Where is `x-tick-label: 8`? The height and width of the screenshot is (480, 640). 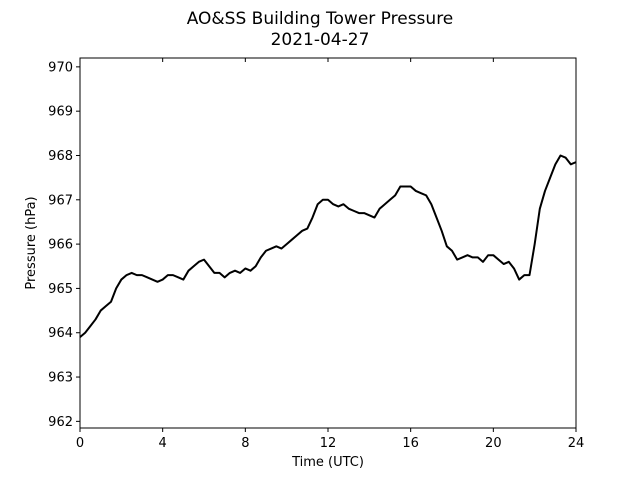
x-tick-label: 8 is located at coordinates (245, 443).